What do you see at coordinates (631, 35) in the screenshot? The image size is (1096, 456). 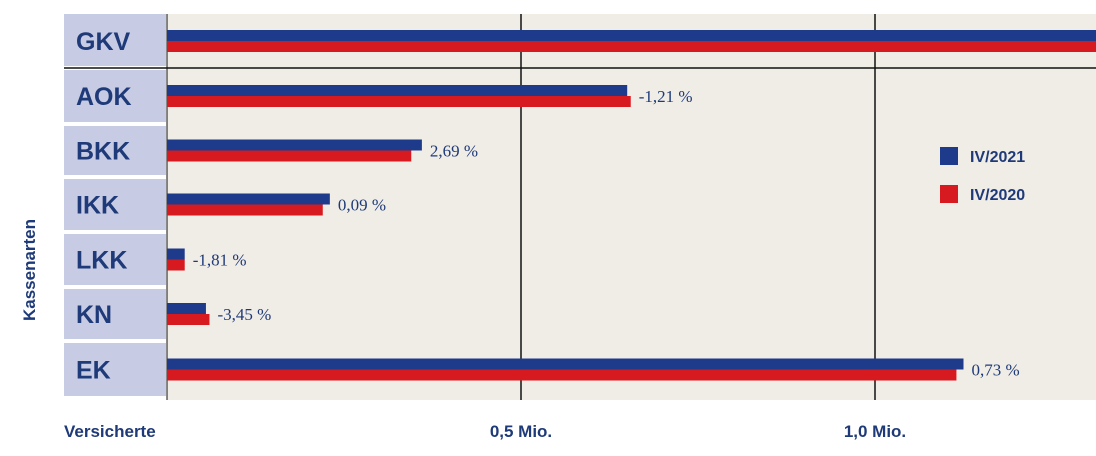 I see `bar-gkv-2021` at bounding box center [631, 35].